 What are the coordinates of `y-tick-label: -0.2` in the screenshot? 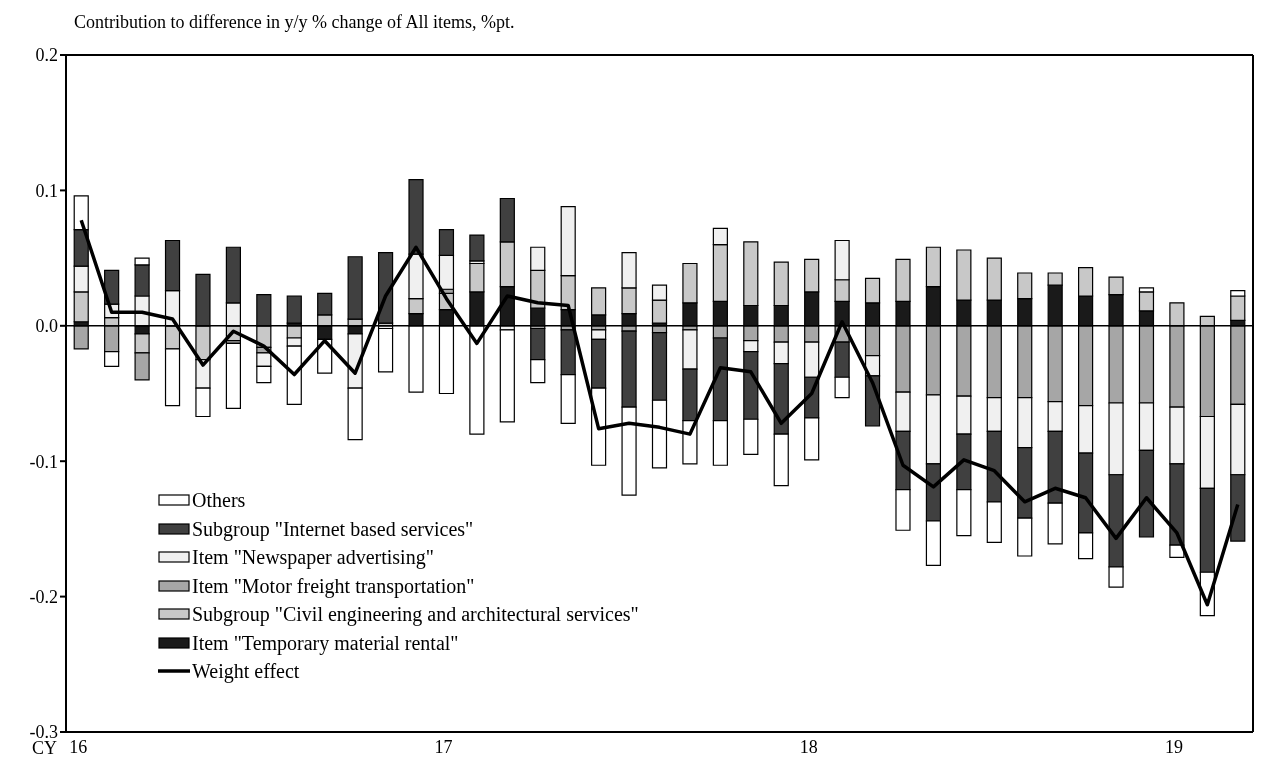 It's located at (43, 596).